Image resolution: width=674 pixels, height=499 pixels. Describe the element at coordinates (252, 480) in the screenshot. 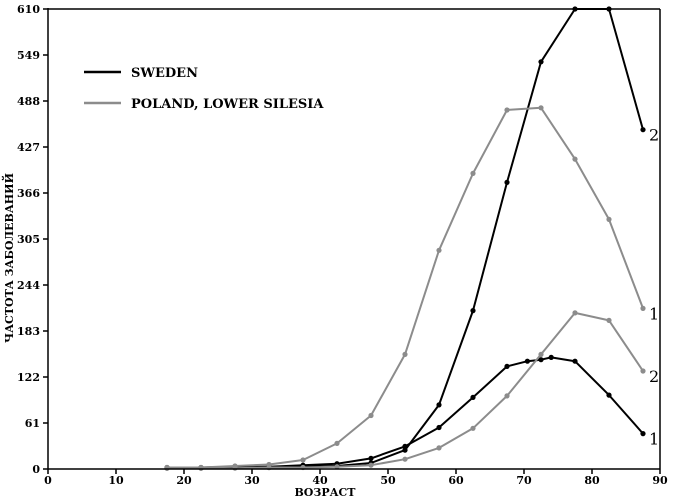

I see `x-tick-label: 30` at that location.